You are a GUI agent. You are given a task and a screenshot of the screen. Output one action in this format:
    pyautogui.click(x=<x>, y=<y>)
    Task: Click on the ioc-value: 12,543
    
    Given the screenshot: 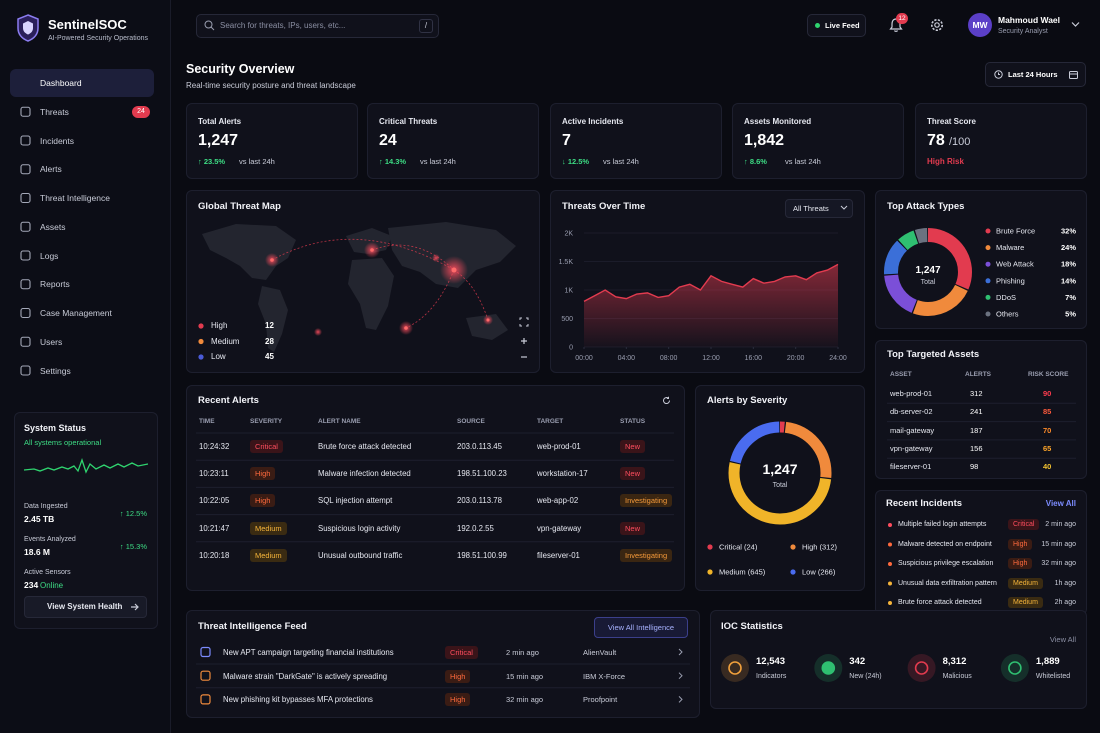 What is the action you would take?
    pyautogui.click(x=771, y=661)
    